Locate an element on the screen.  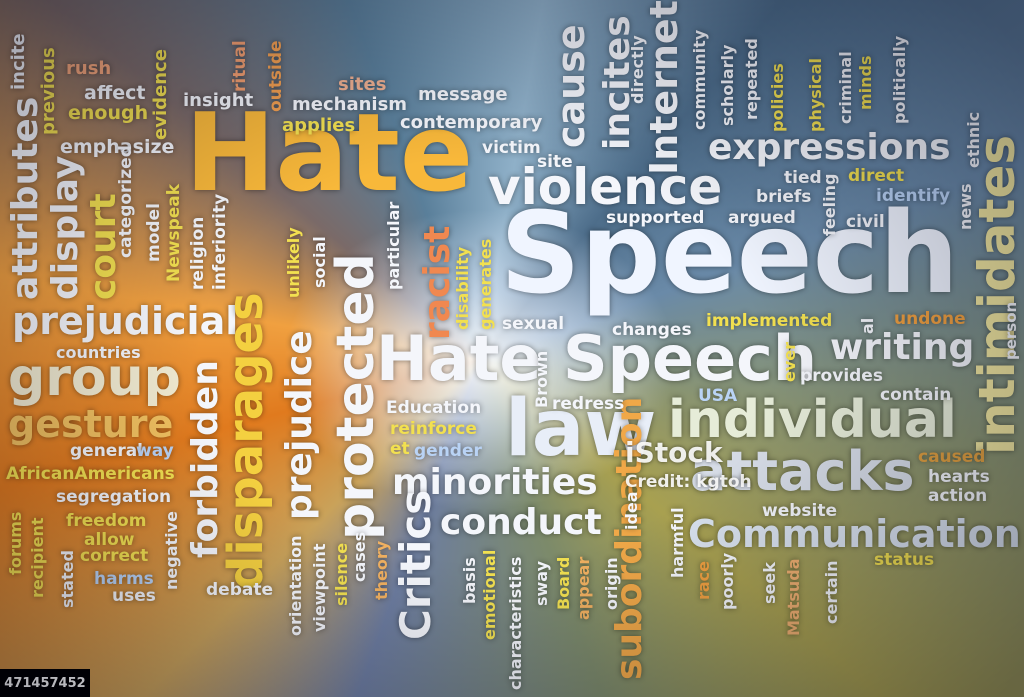
word-contain: contain is located at coordinates (916, 395).